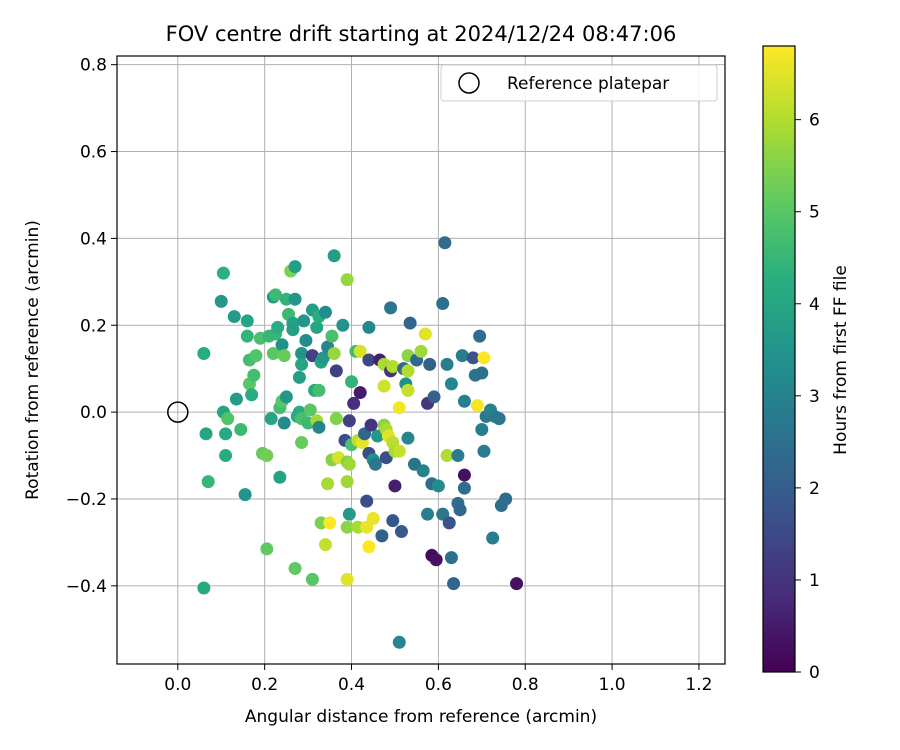 Image resolution: width=900 pixels, height=750 pixels. Describe the element at coordinates (814, 489) in the screenshot. I see `colorbar-tick-label: 2` at that location.